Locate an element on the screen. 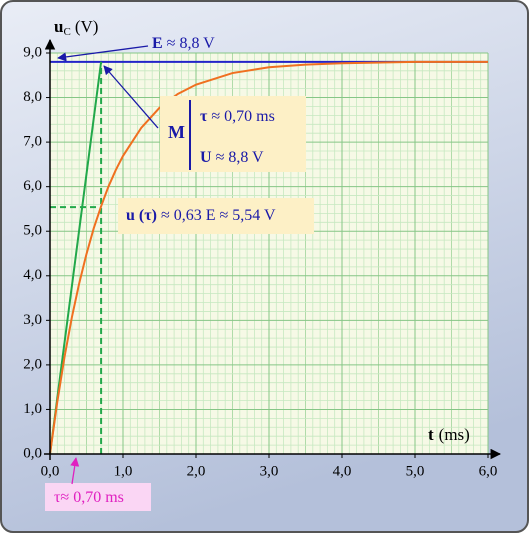 Image resolution: width=529 pixels, height=533 pixels. x-tick-label: 5,0 is located at coordinates (415, 471).